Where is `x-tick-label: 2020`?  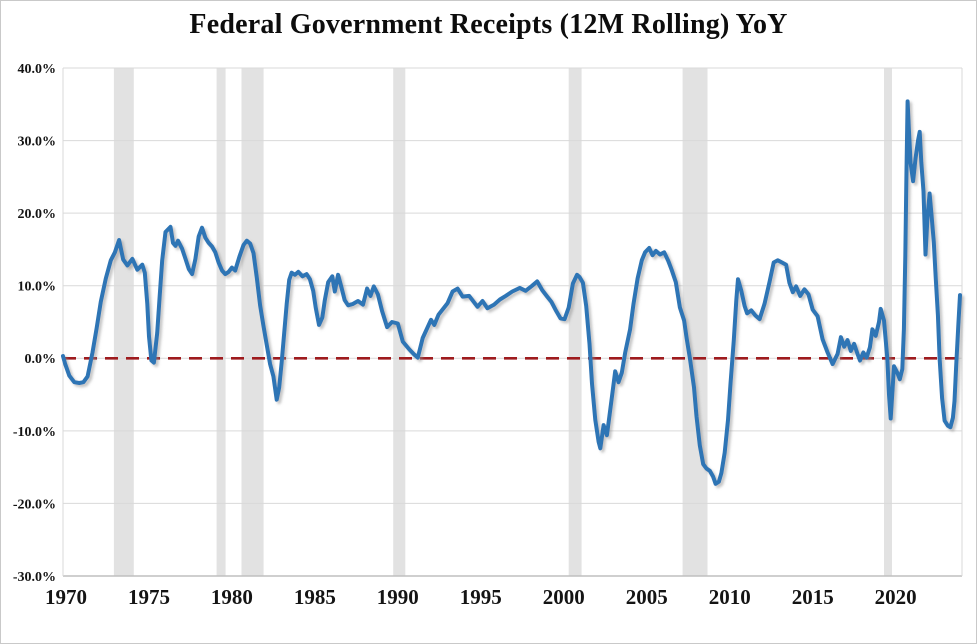 x-tick-label: 2020 is located at coordinates (896, 597).